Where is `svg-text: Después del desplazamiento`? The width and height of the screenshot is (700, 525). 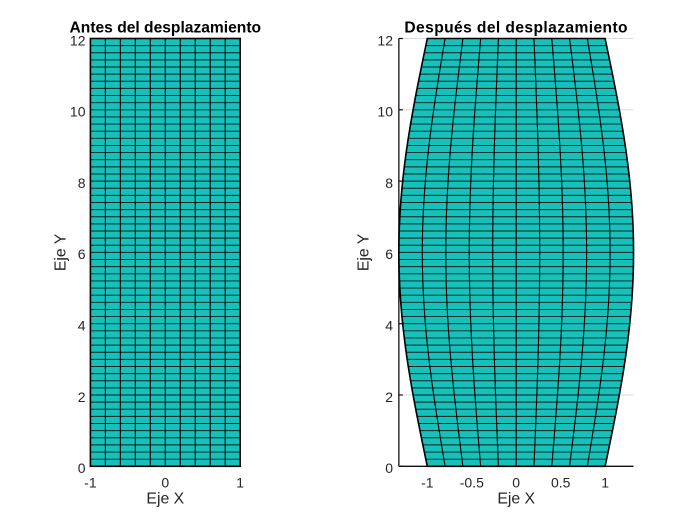
svg-text: Después del desplazamiento is located at coordinates (516, 27).